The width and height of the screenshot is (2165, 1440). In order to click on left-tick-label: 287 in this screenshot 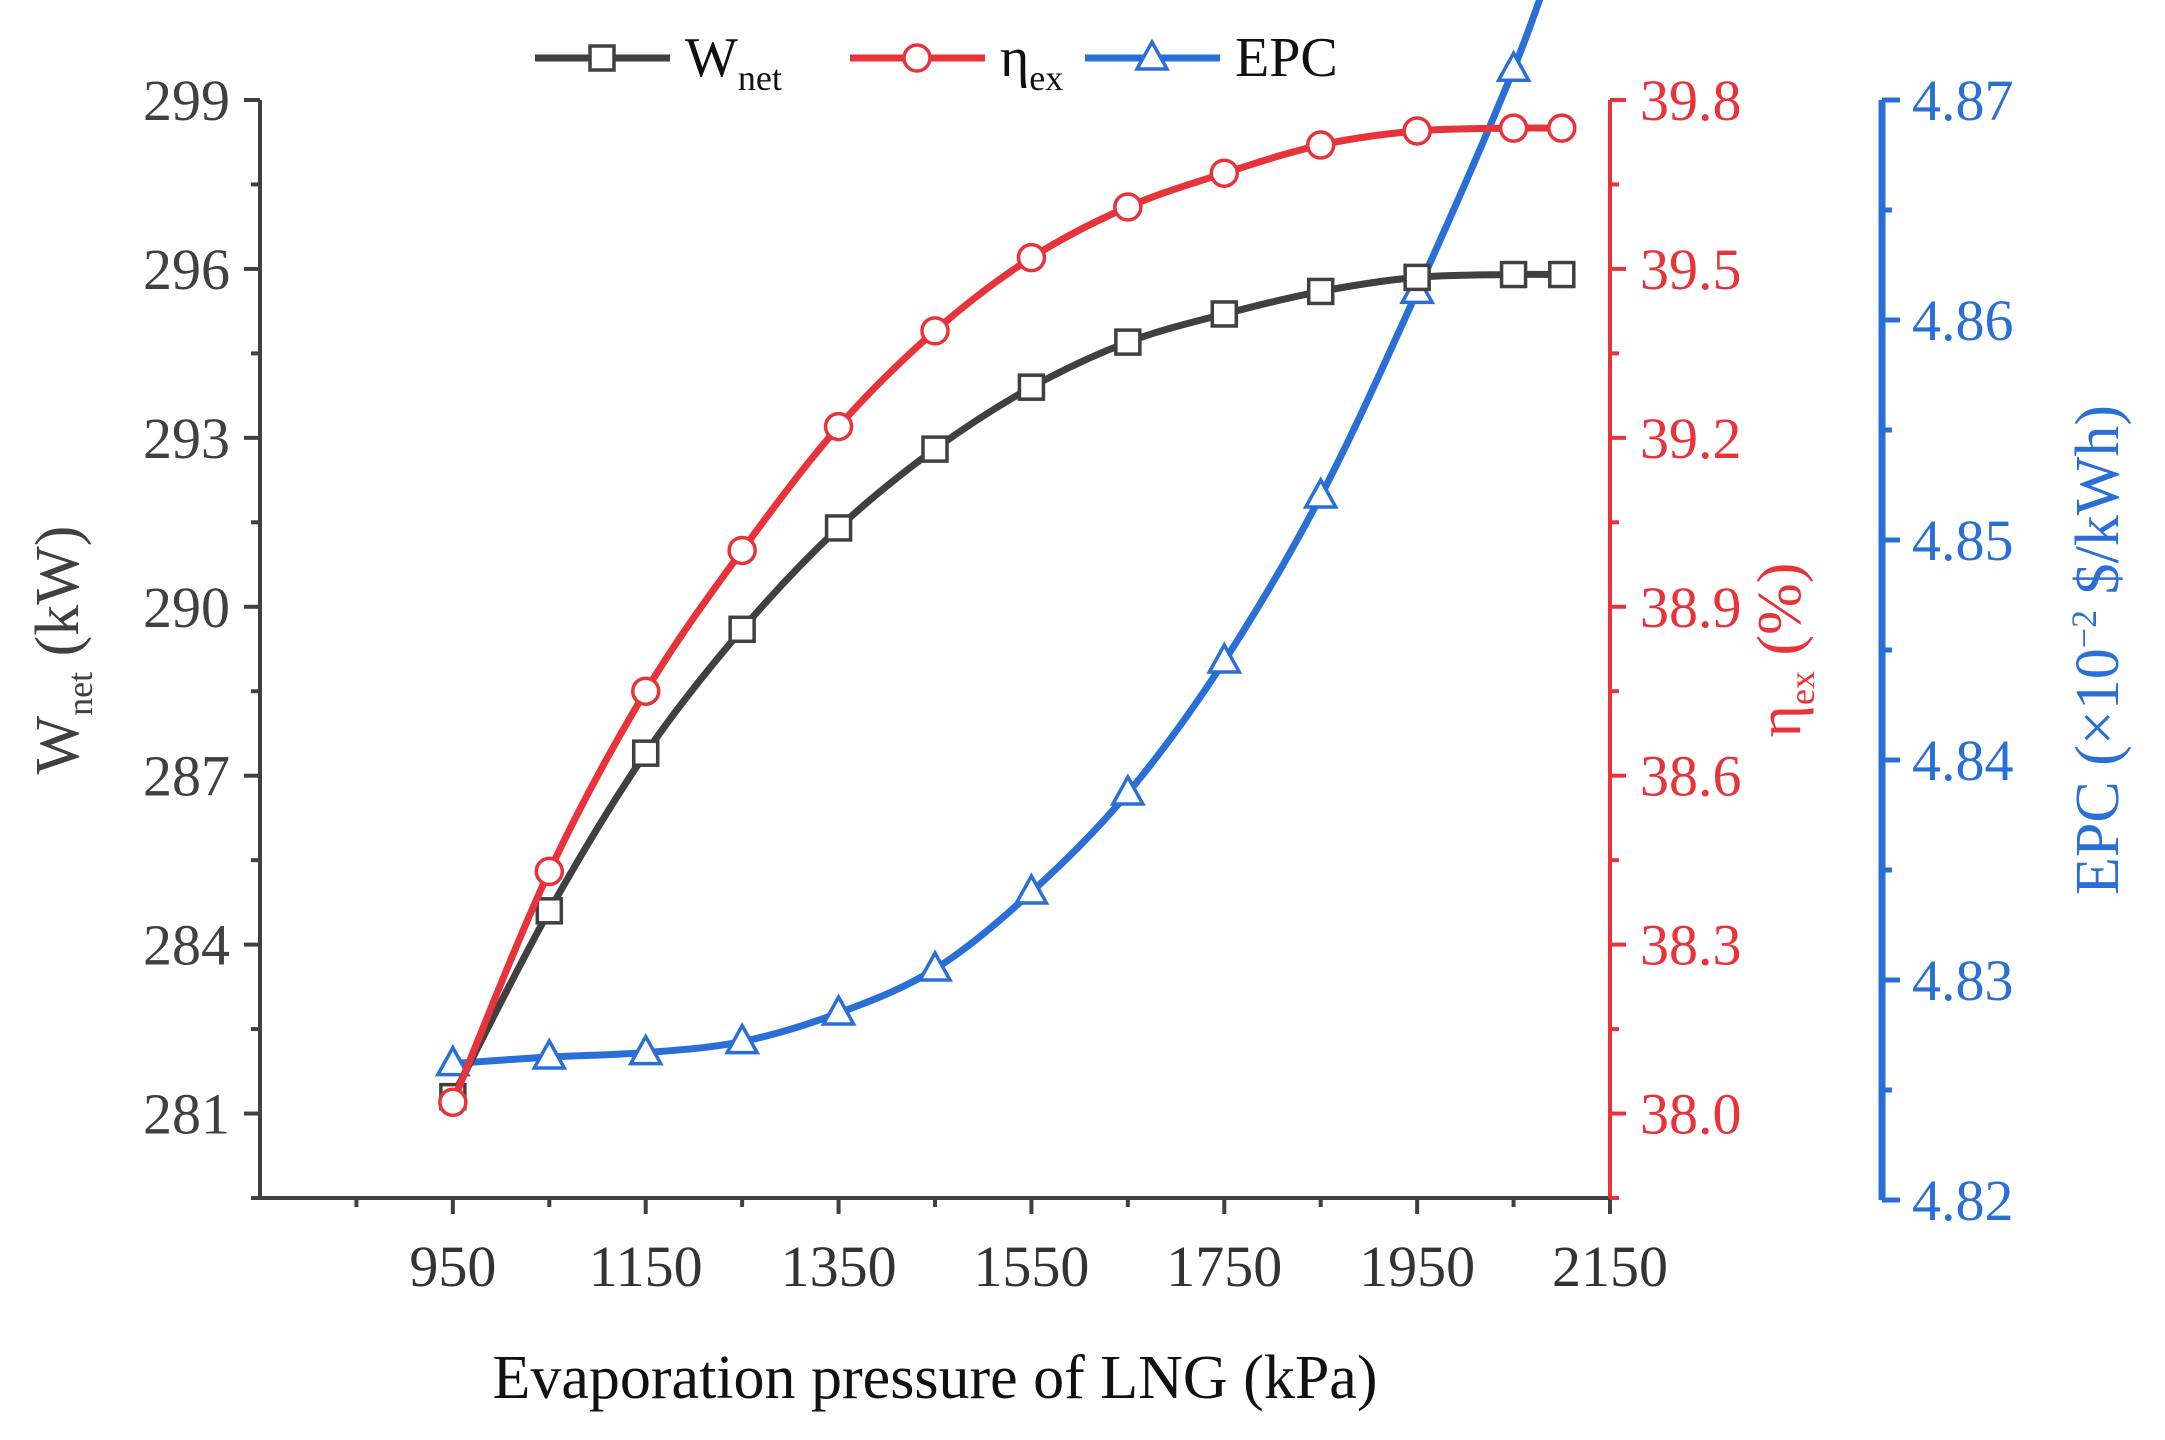, I will do `click(186, 776)`.